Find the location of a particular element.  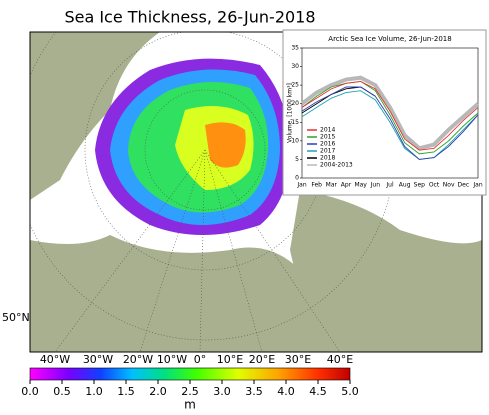

lat-label: 50°N is located at coordinates (16, 317).